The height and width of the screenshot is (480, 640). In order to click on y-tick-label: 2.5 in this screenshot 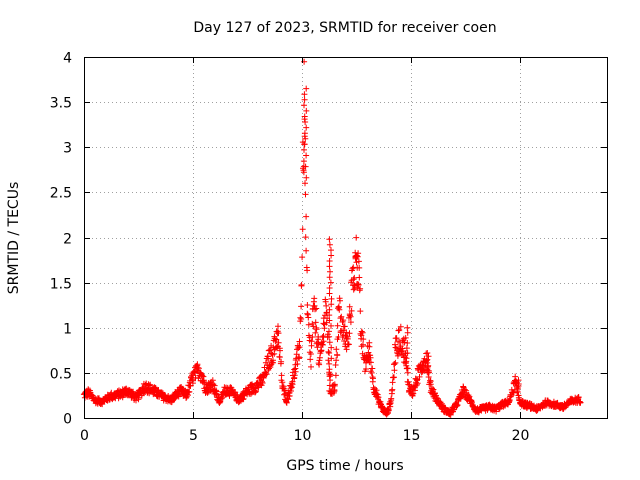, I will do `click(61, 194)`.